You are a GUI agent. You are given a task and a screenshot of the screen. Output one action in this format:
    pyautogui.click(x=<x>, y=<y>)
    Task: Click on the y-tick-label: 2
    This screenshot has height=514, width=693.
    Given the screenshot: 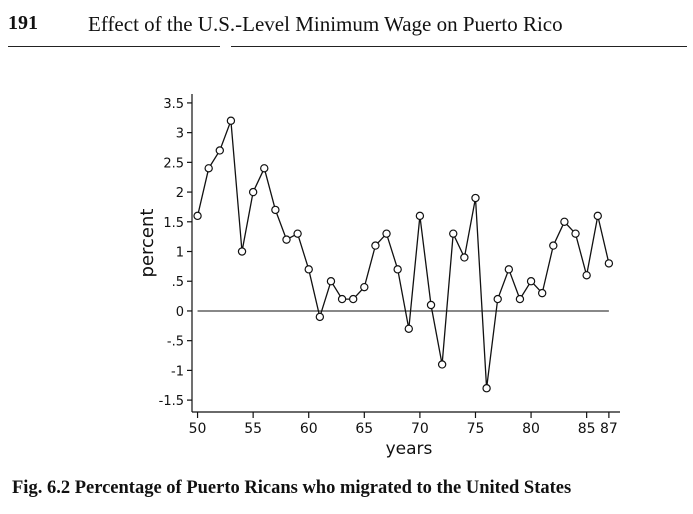 What is the action you would take?
    pyautogui.click(x=180, y=193)
    